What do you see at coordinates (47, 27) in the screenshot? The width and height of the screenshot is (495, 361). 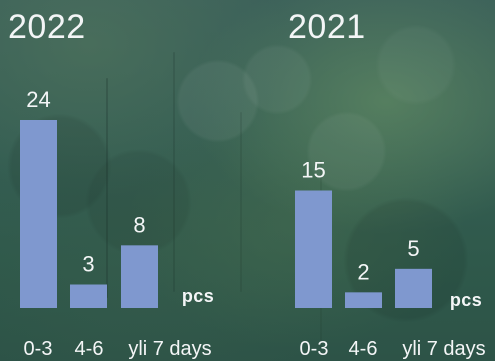 I see `chart-title: 2022` at bounding box center [47, 27].